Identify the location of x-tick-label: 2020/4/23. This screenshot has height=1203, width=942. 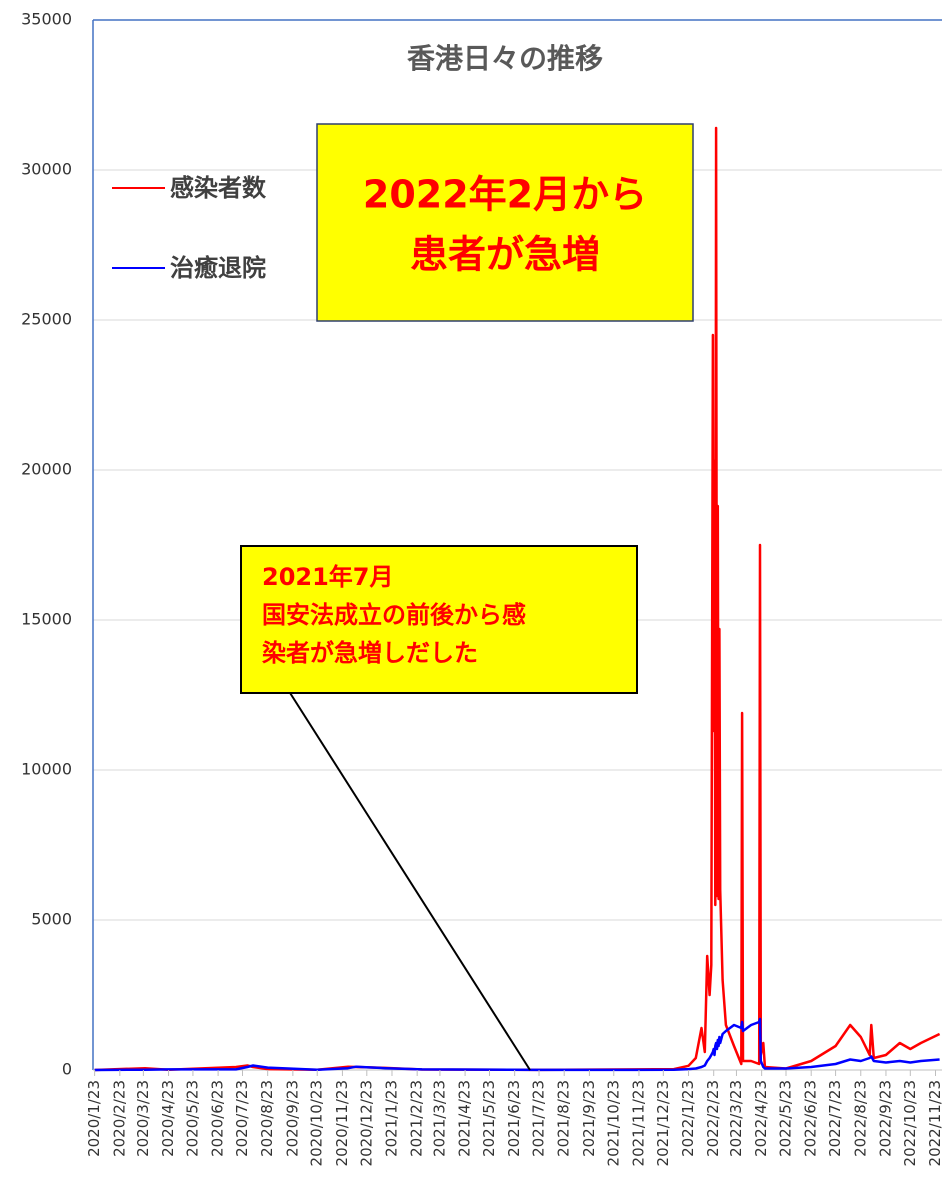
(168, 1118).